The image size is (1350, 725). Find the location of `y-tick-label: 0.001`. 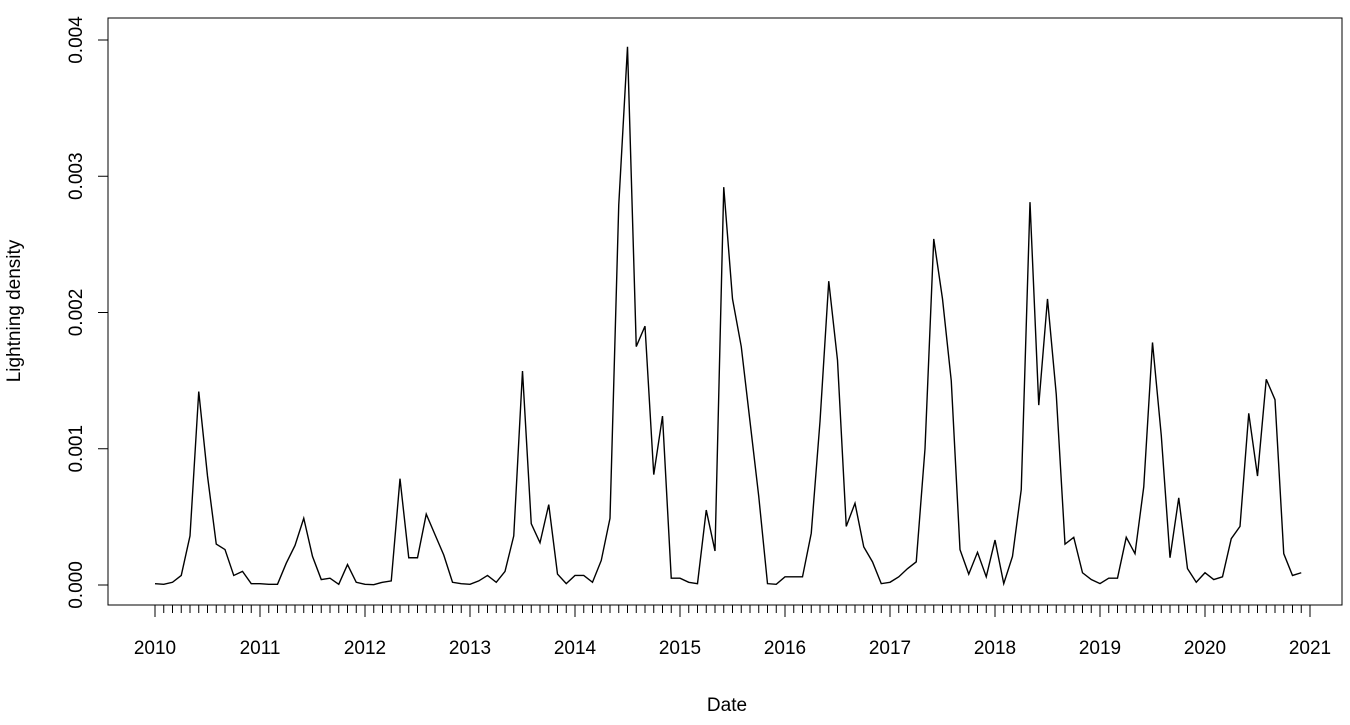

y-tick-label: 0.001 is located at coordinates (76, 449).